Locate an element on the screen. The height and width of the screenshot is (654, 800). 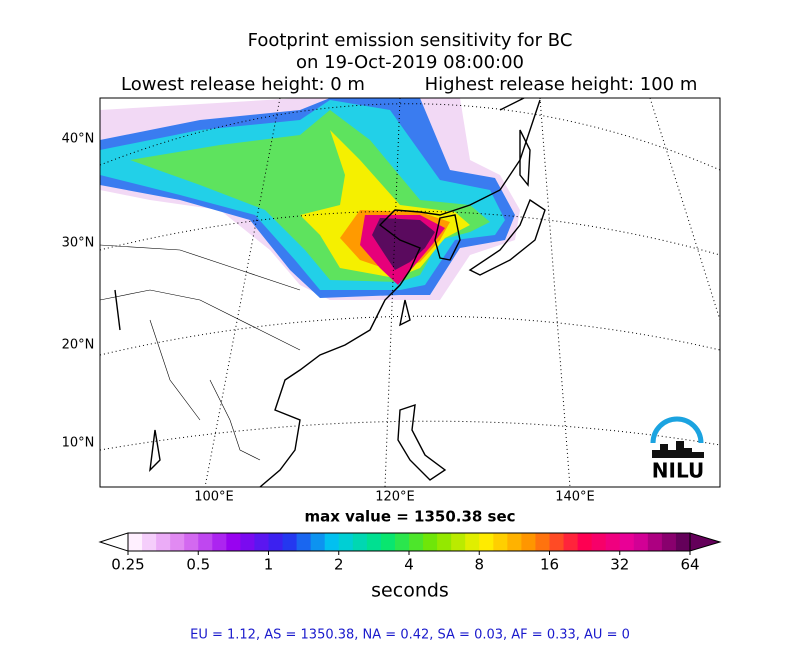
logo-text: NILU is located at coordinates (678, 471).